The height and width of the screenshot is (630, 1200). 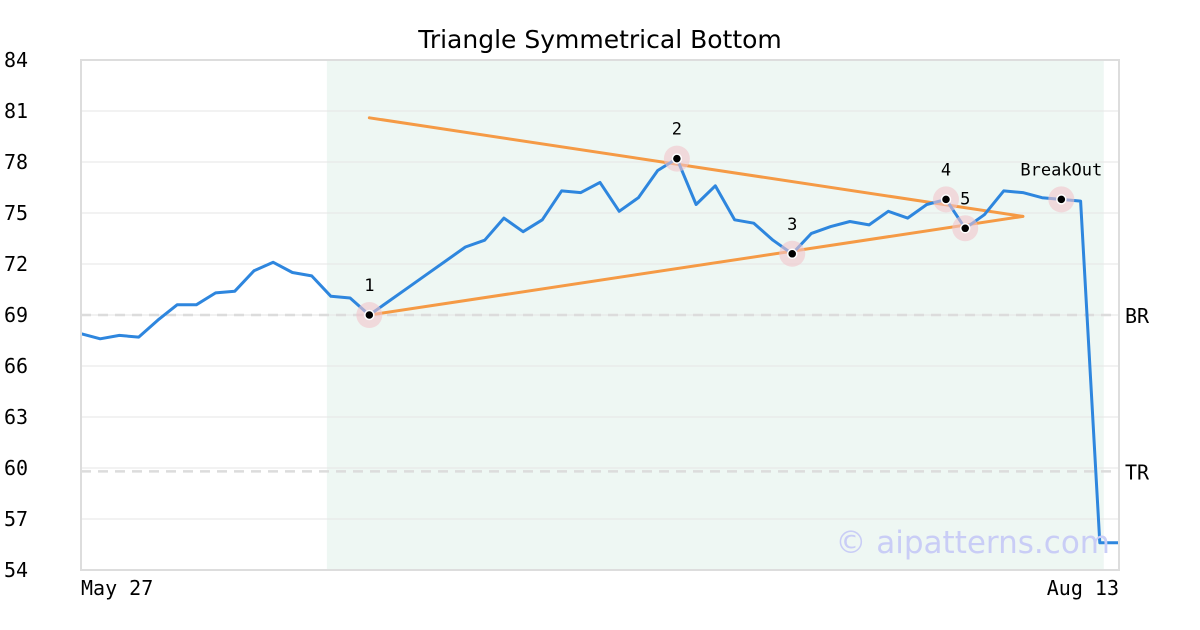 I want to click on x-tick-label-start: May 27, so click(x=117, y=588).